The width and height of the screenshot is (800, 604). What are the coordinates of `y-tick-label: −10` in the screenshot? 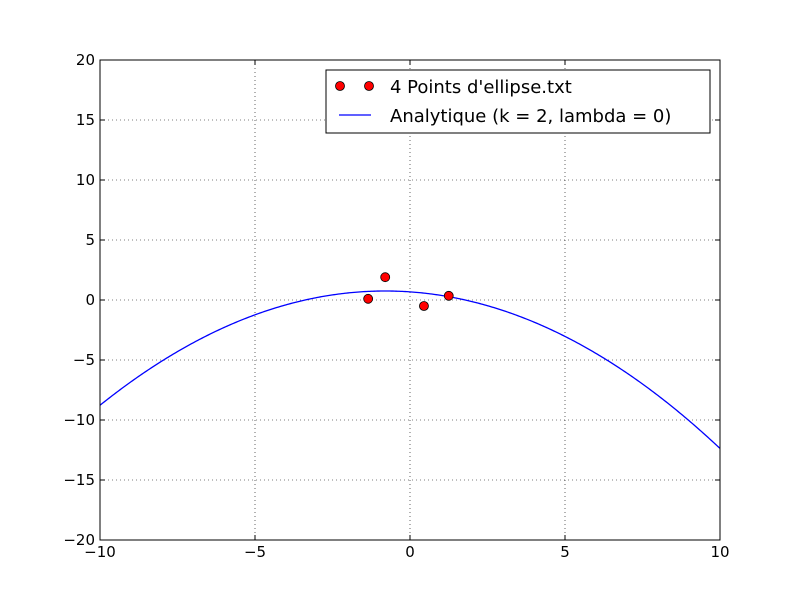 It's located at (79, 420).